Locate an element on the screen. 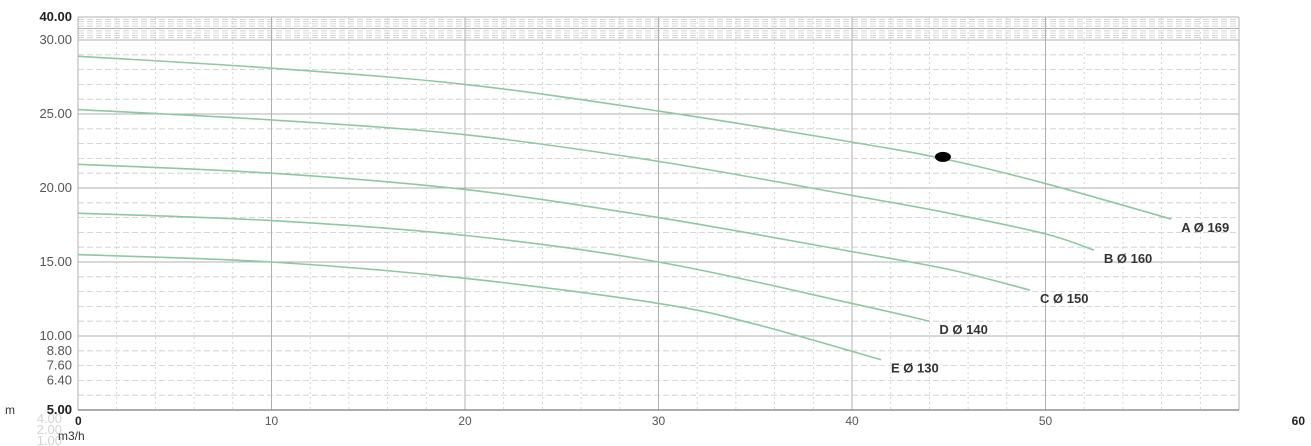 This screenshot has height=446, width=1311. y-tick-label: 20.00 is located at coordinates (55, 187).